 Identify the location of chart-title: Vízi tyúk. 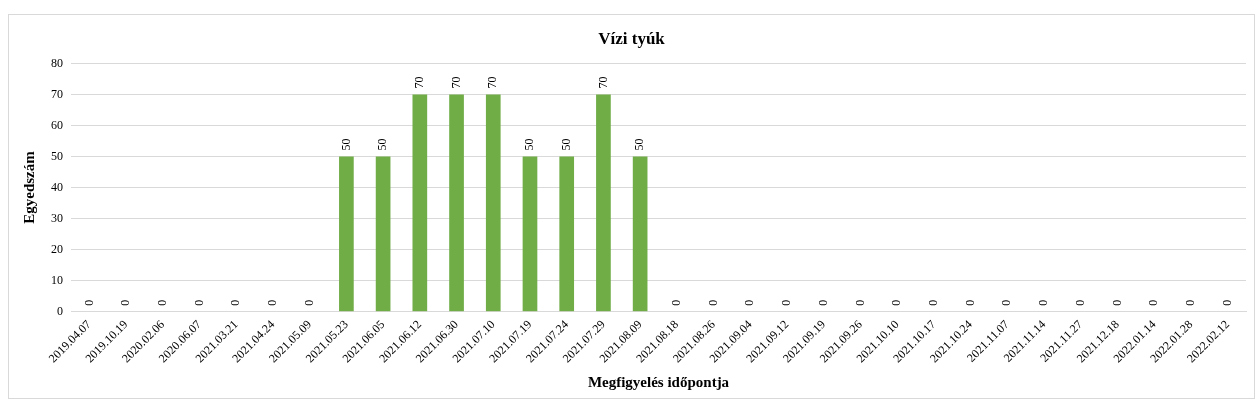
(632, 38).